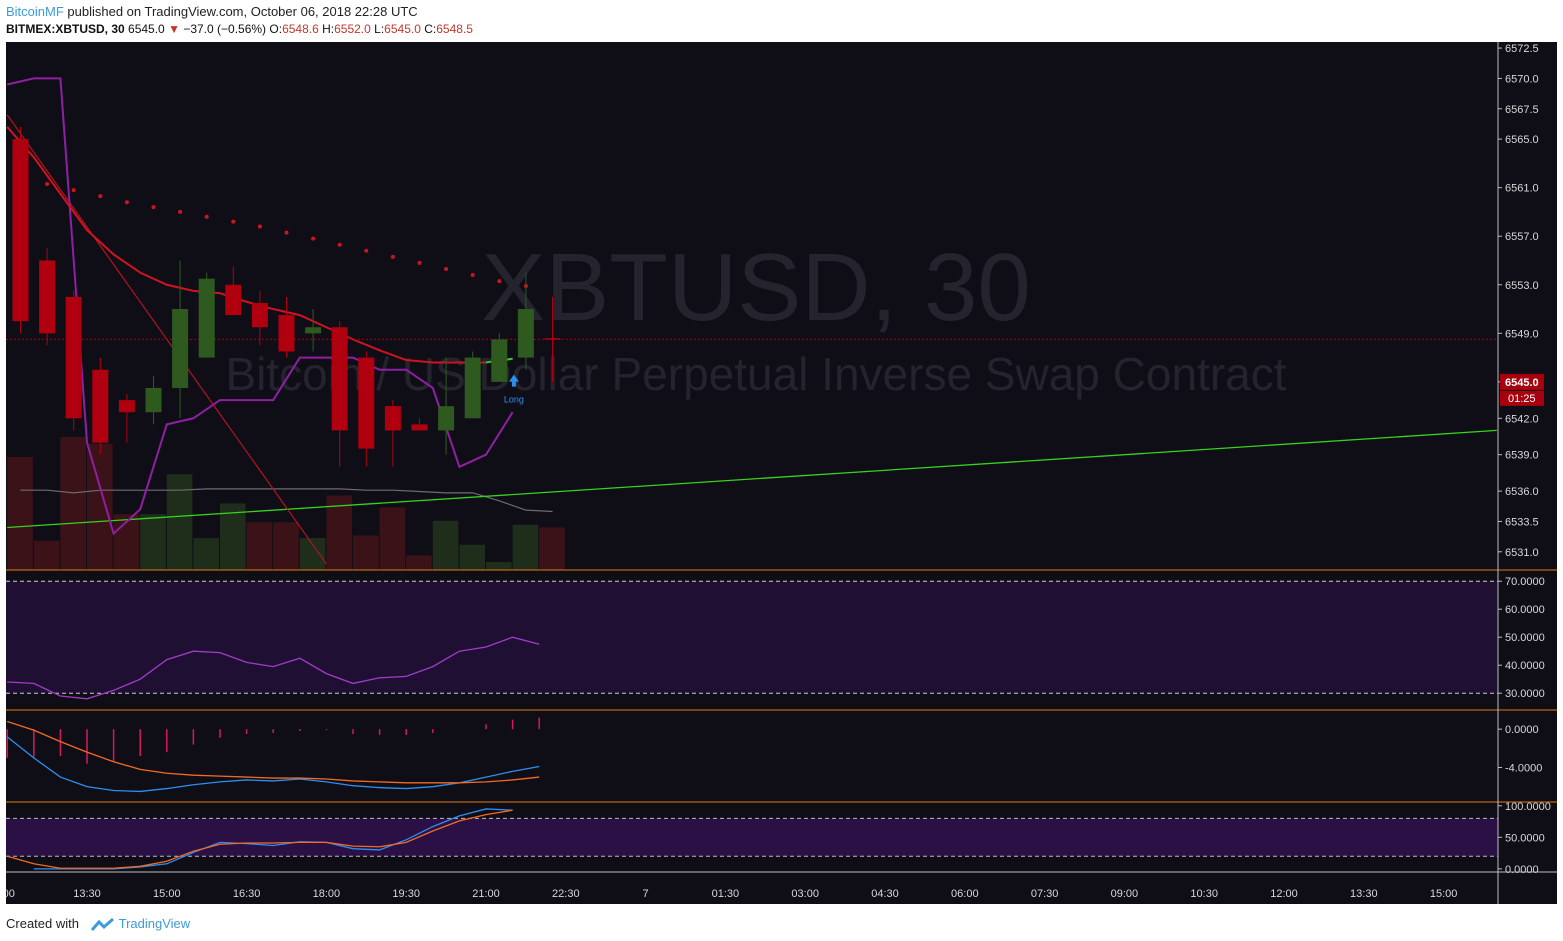 Image resolution: width=1563 pixels, height=941 pixels. What do you see at coordinates (1522, 237) in the screenshot?
I see `price-axis-label: 6557.0` at bounding box center [1522, 237].